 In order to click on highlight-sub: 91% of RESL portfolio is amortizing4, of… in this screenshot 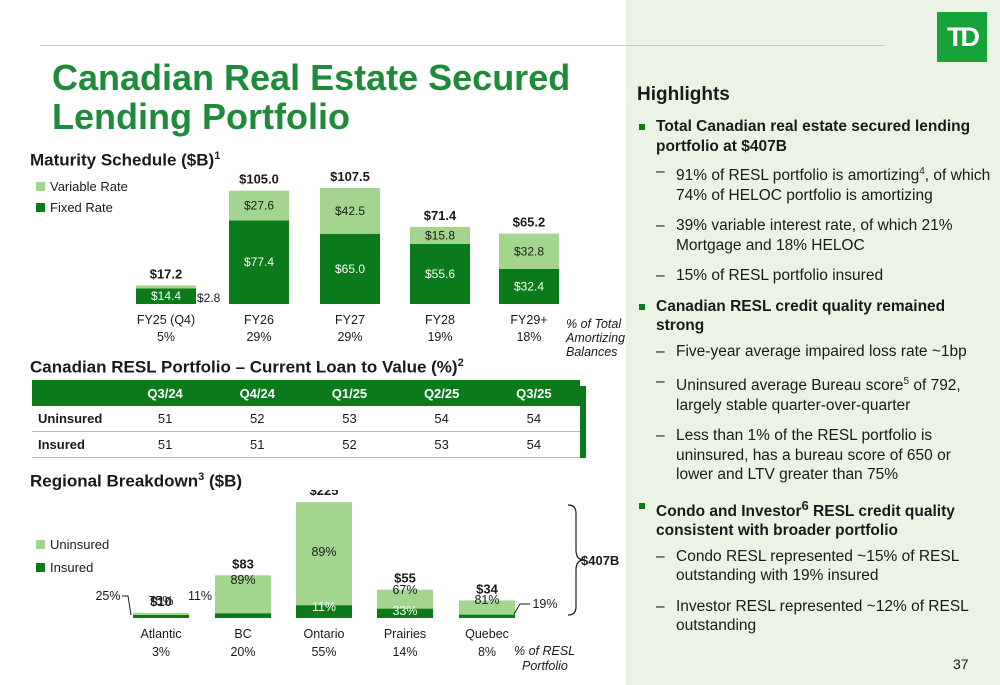, I will do `click(814, 183)`.